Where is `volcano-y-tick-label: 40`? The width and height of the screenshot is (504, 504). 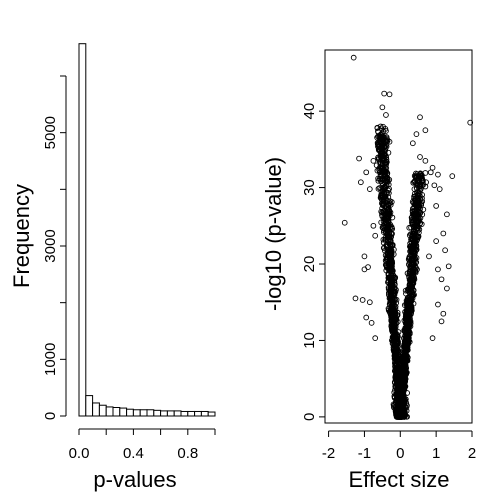
volcano-y-tick-label: 40 is located at coordinates (309, 111).